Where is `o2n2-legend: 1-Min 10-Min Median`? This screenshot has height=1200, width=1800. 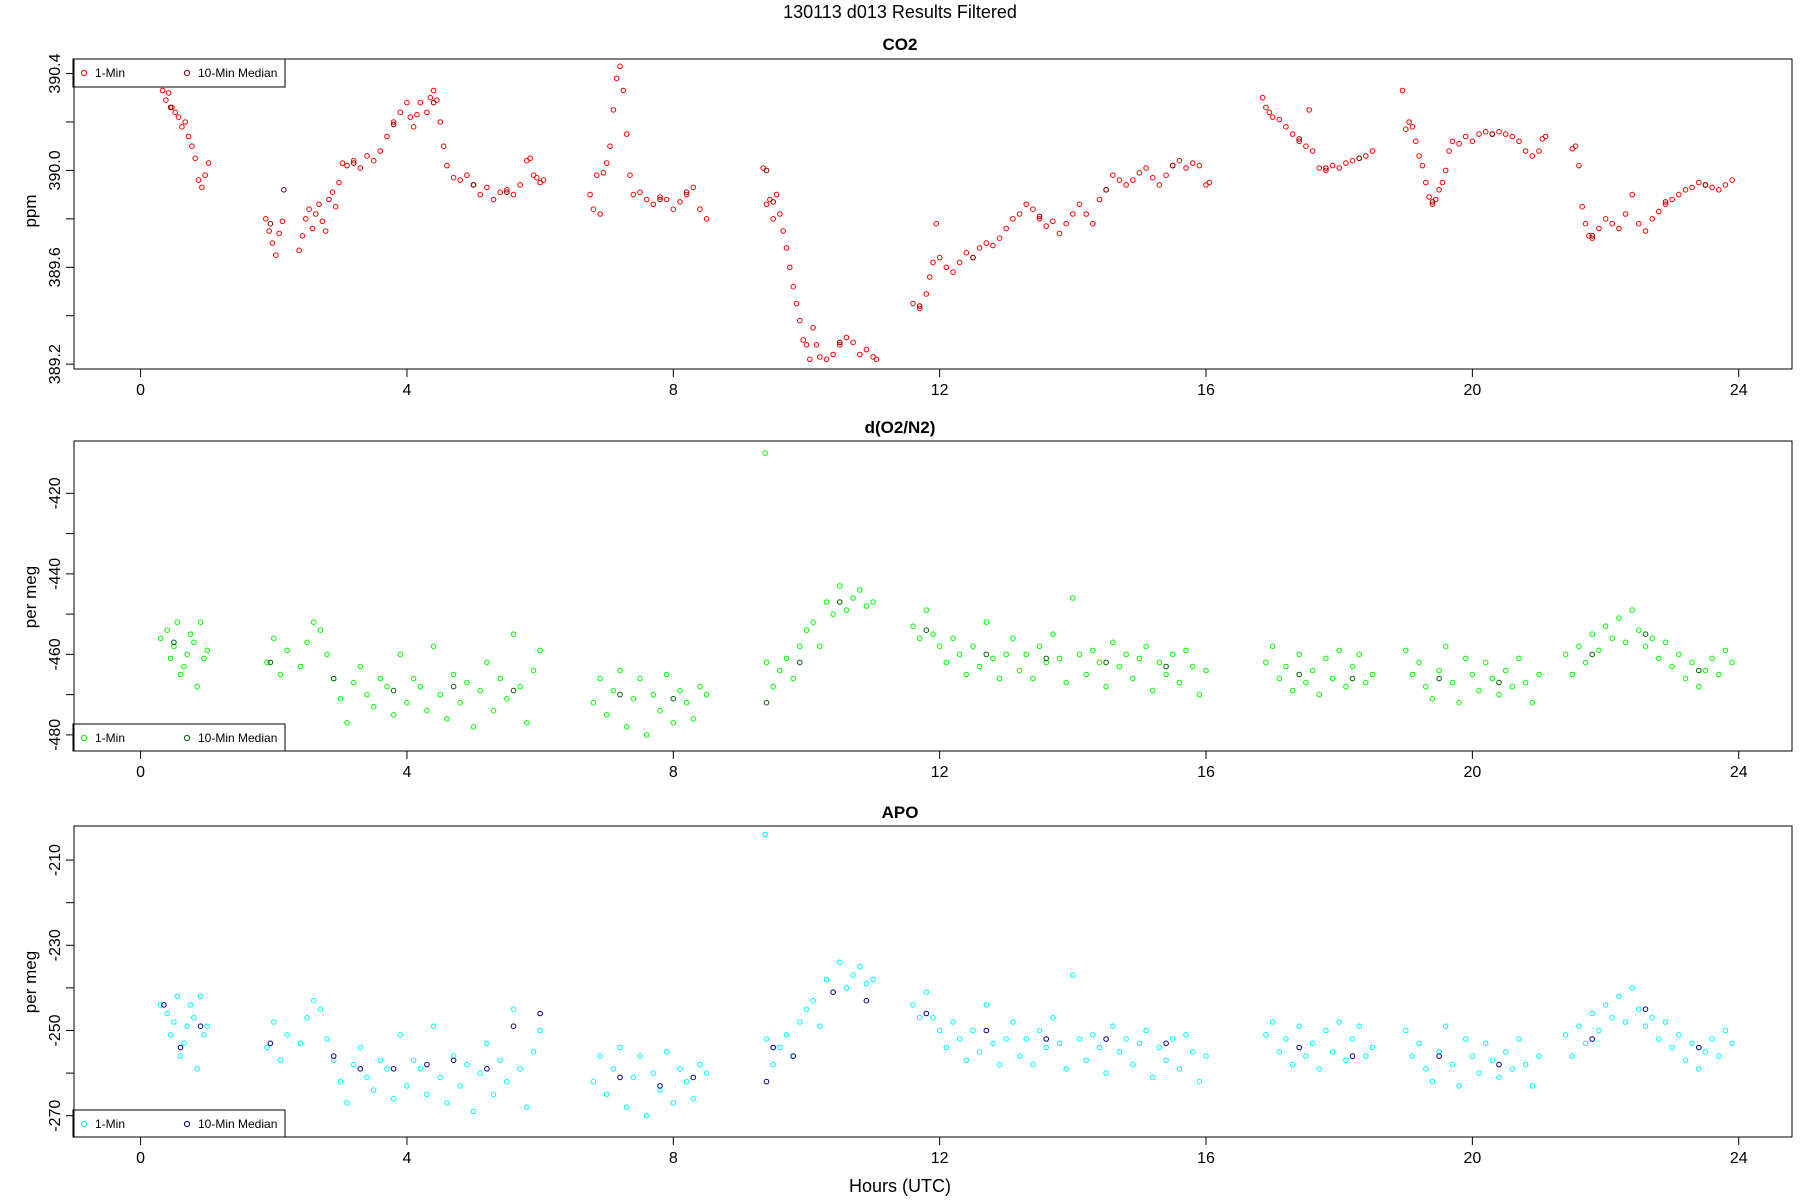 o2n2-legend: 1-Min 10-Min Median is located at coordinates (179, 737).